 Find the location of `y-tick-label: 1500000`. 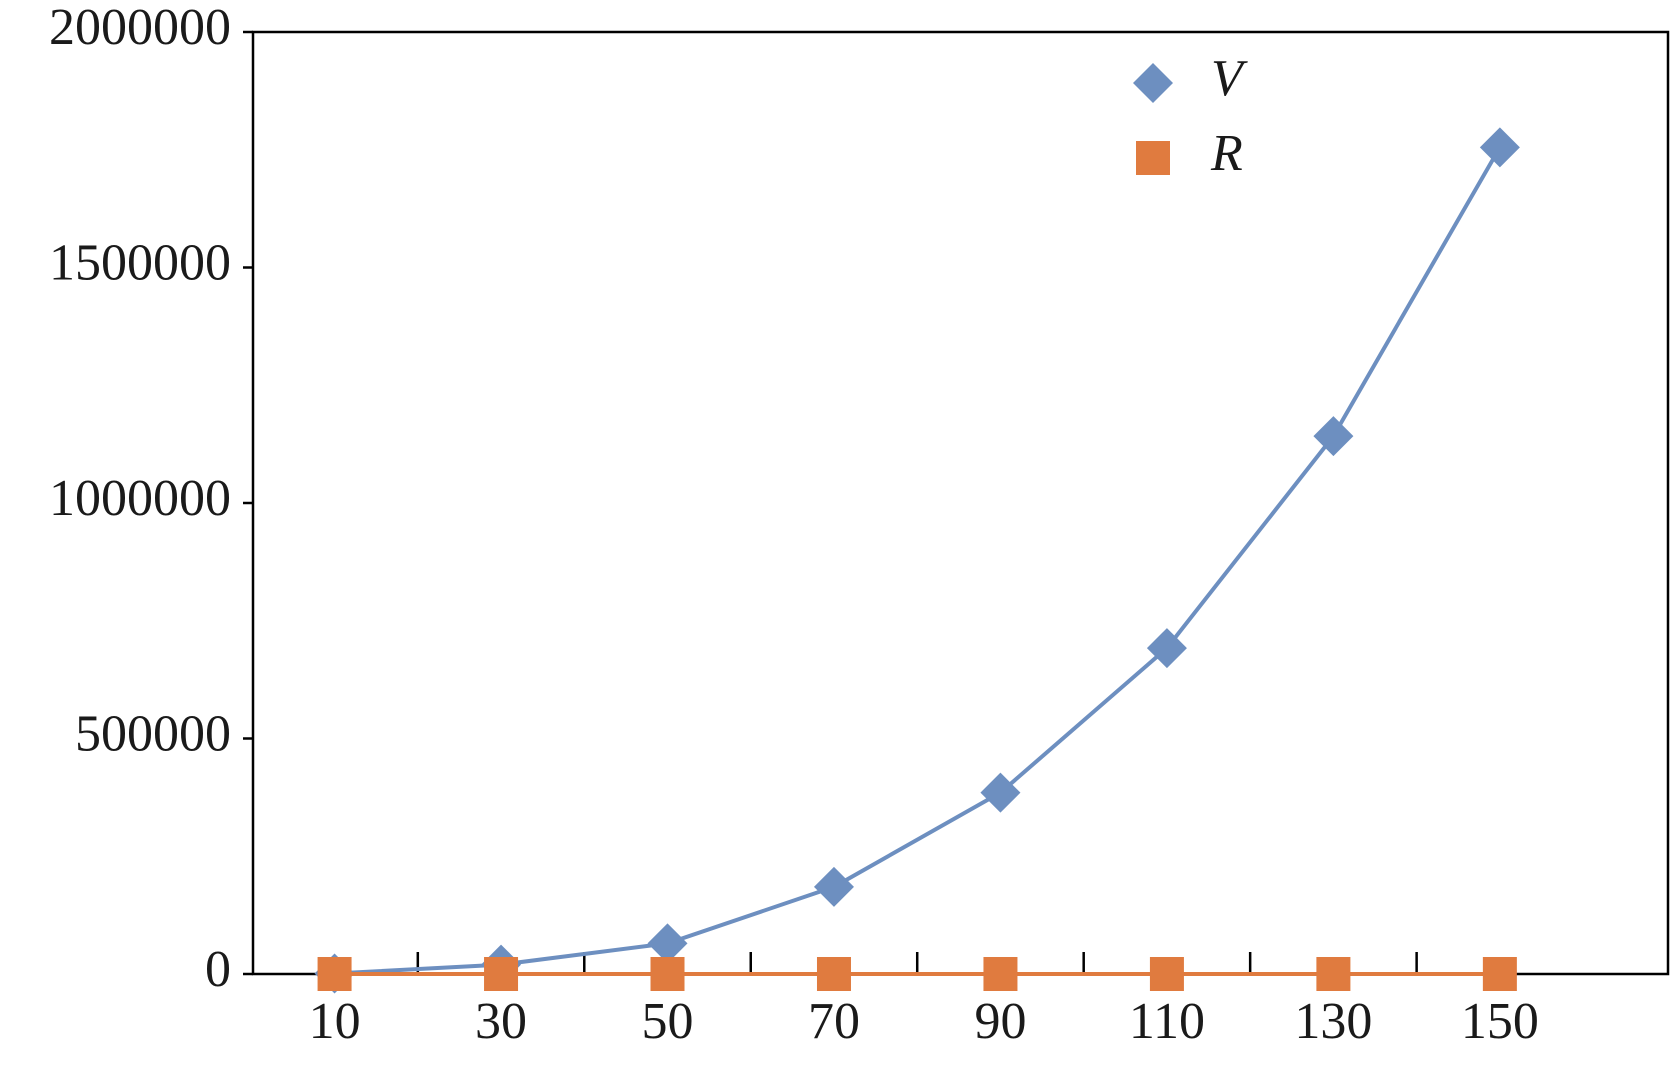

y-tick-label: 1500000 is located at coordinates (140, 262).